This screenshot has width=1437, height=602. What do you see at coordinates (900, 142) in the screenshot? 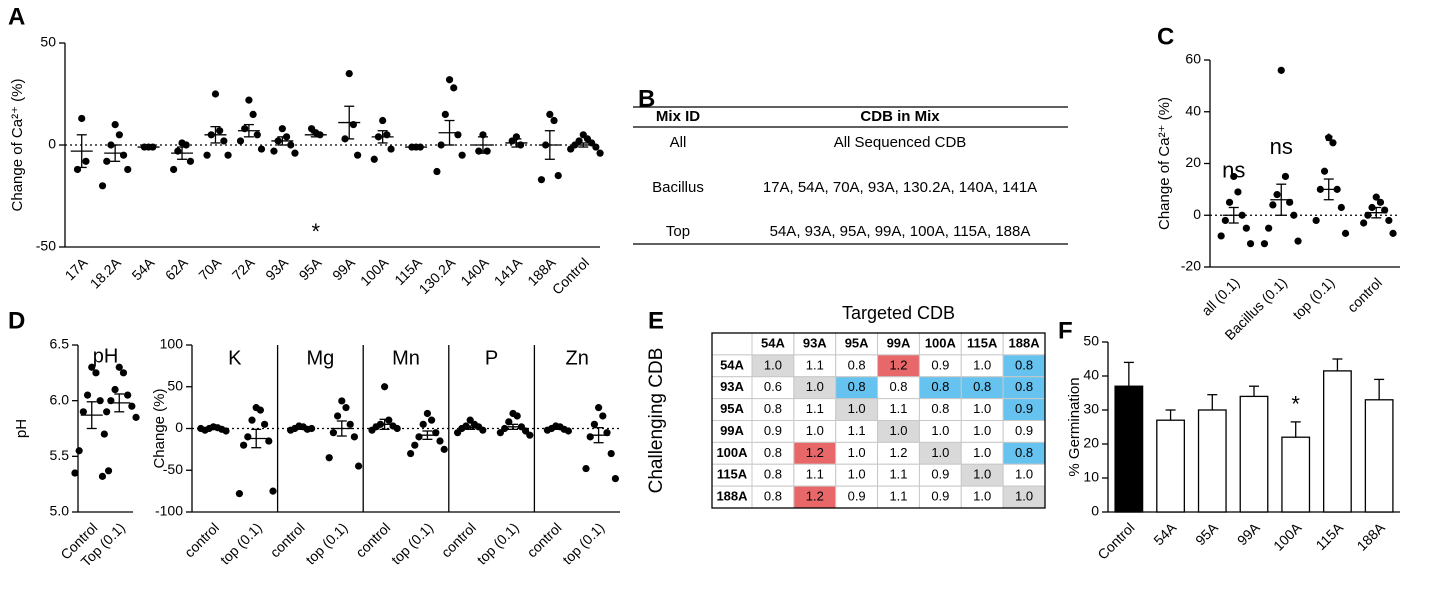
I see `table-cell: All Sequenced CDB` at bounding box center [900, 142].